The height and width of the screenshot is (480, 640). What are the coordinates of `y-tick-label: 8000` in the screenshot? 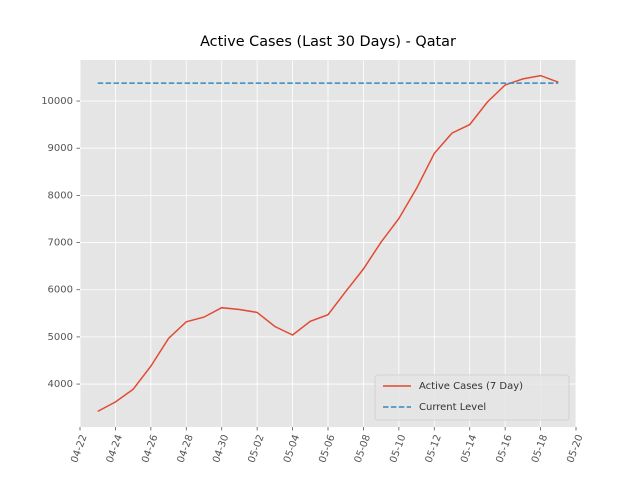 It's located at (60, 195).